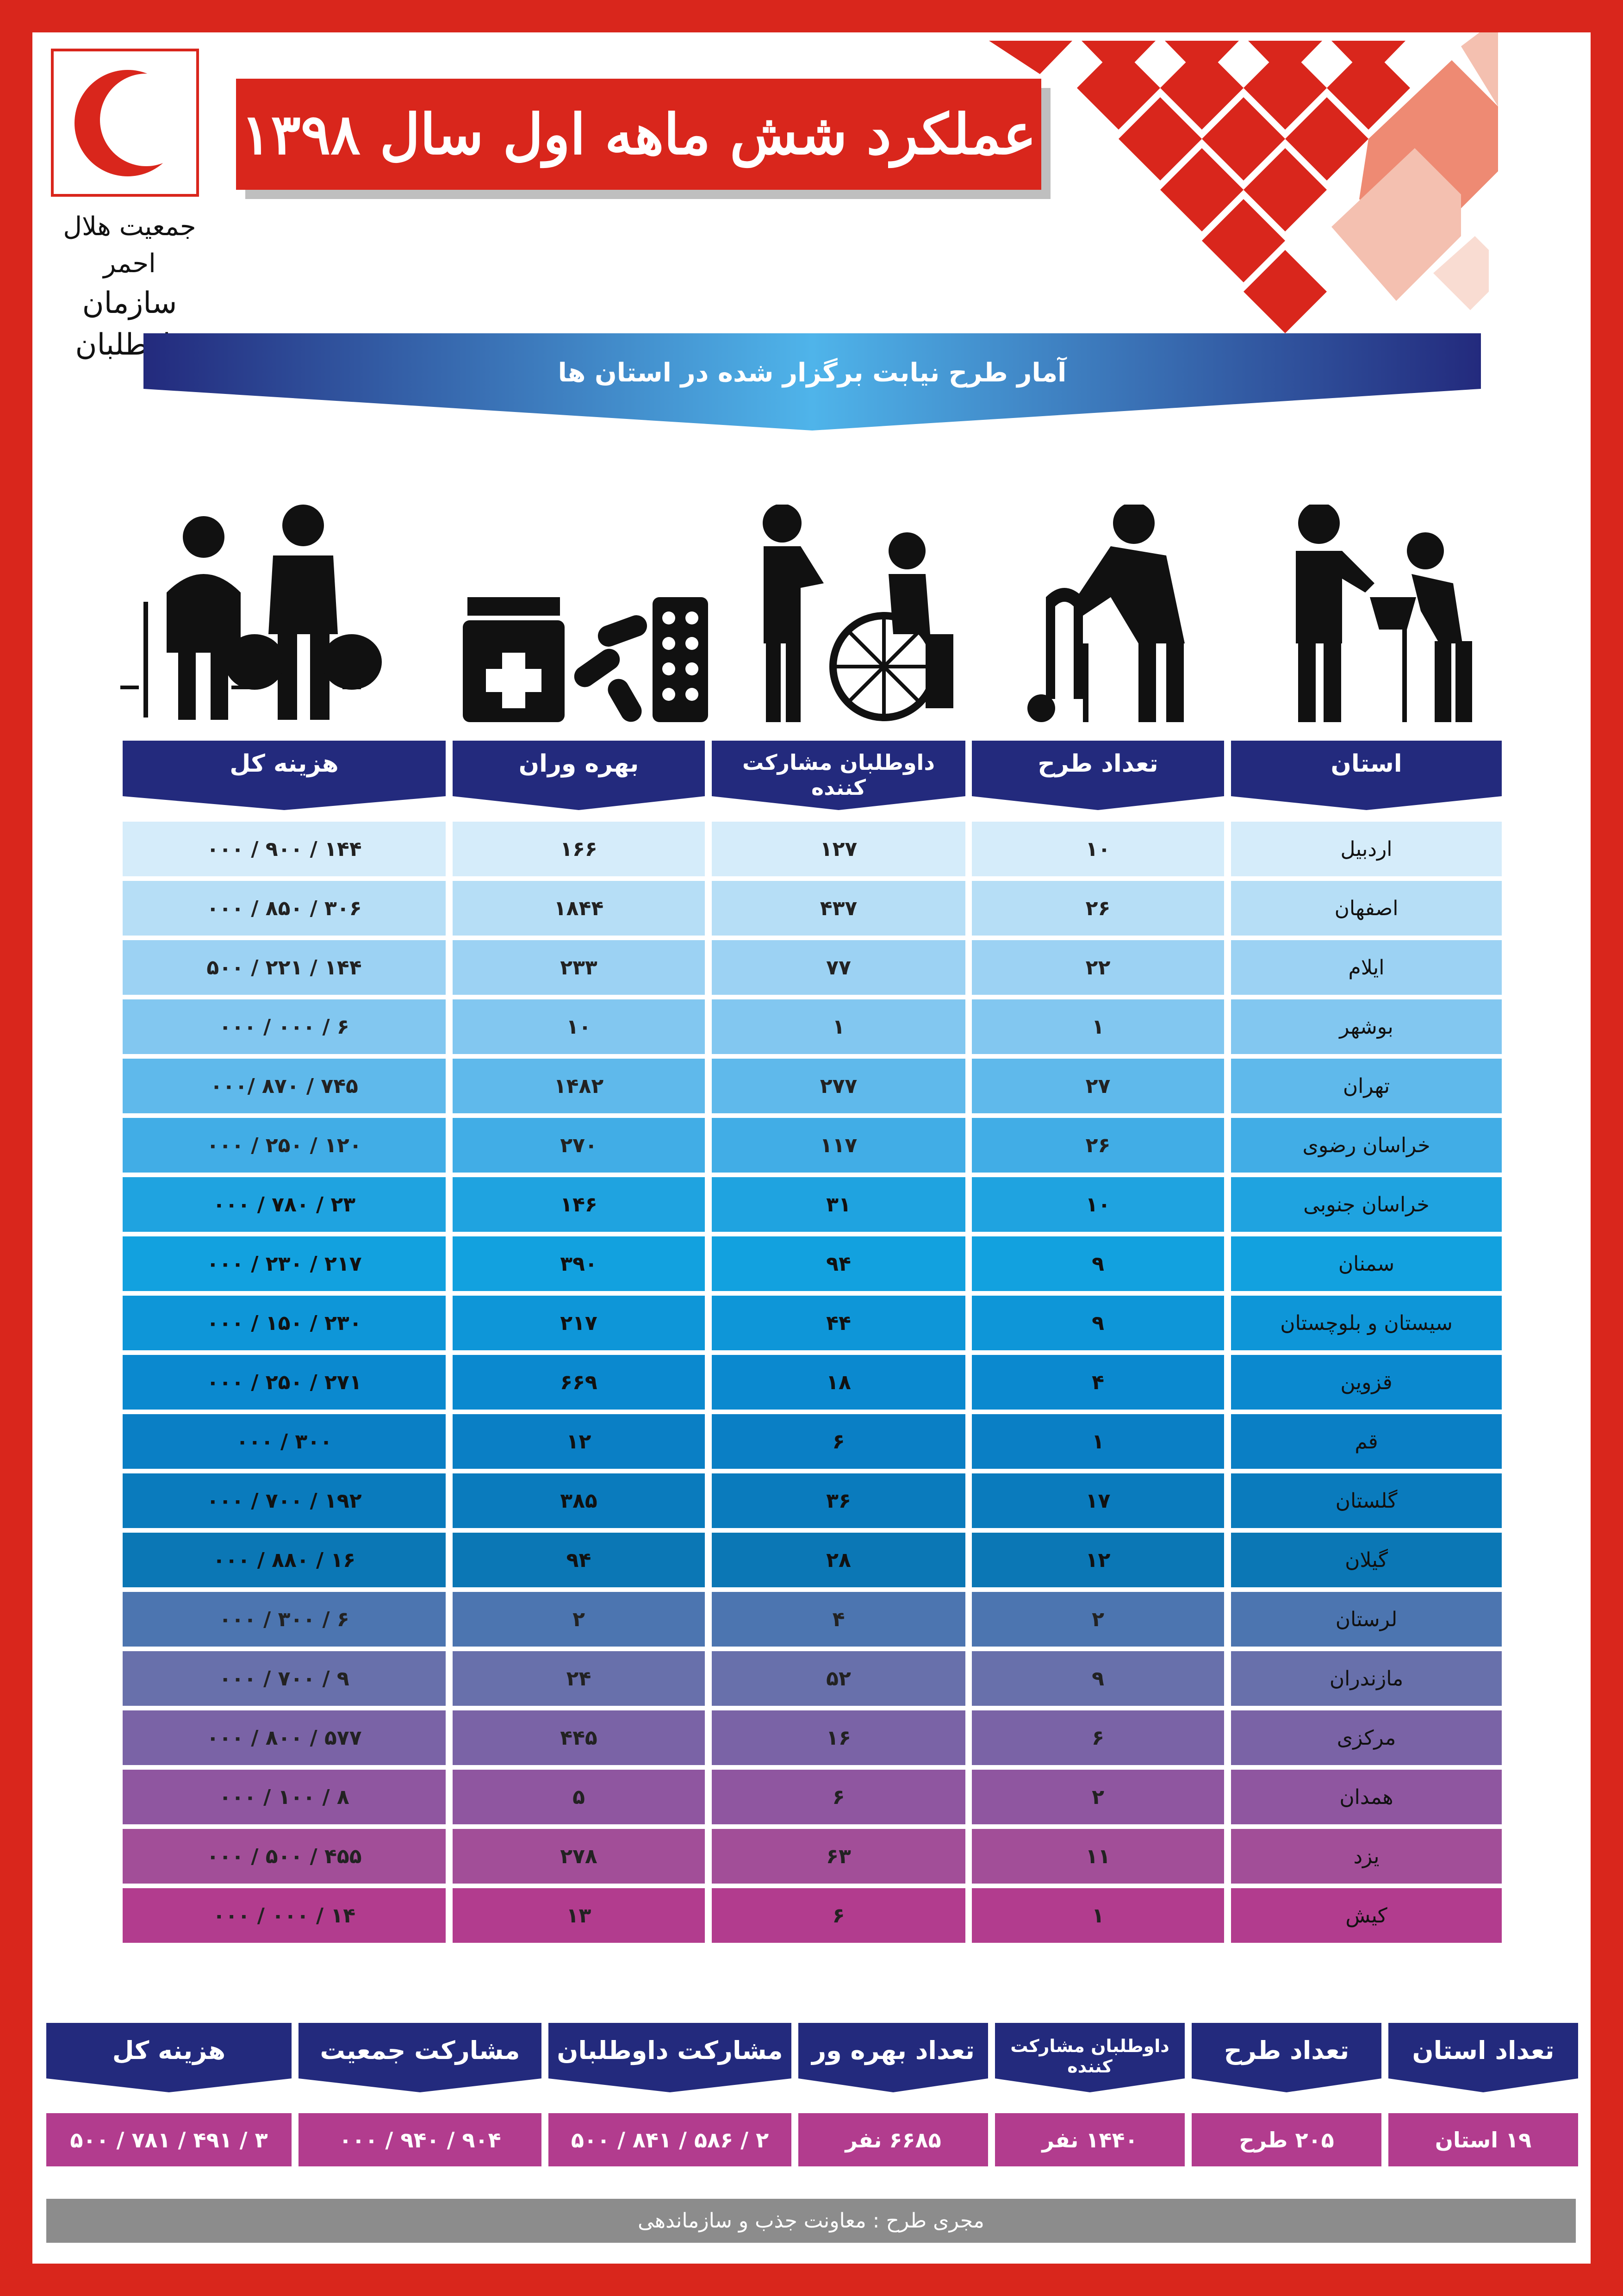 Image resolution: width=1623 pixels, height=2296 pixels. What do you see at coordinates (1366, 1086) in the screenshot?
I see `province-name-cell: تهران` at bounding box center [1366, 1086].